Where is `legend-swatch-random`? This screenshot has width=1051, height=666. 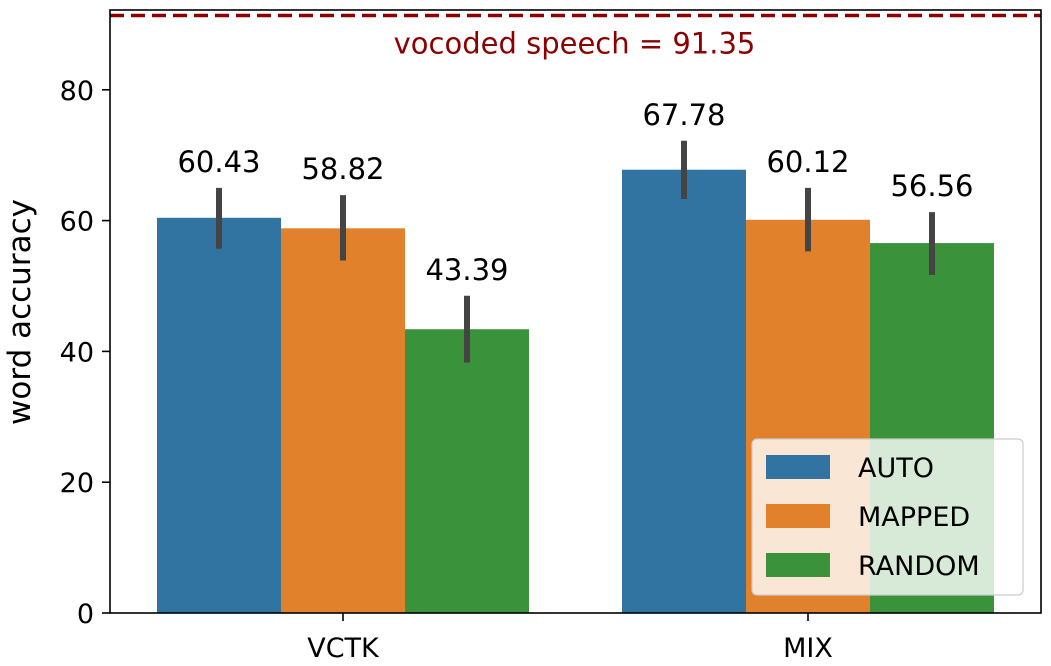 legend-swatch-random is located at coordinates (798, 565).